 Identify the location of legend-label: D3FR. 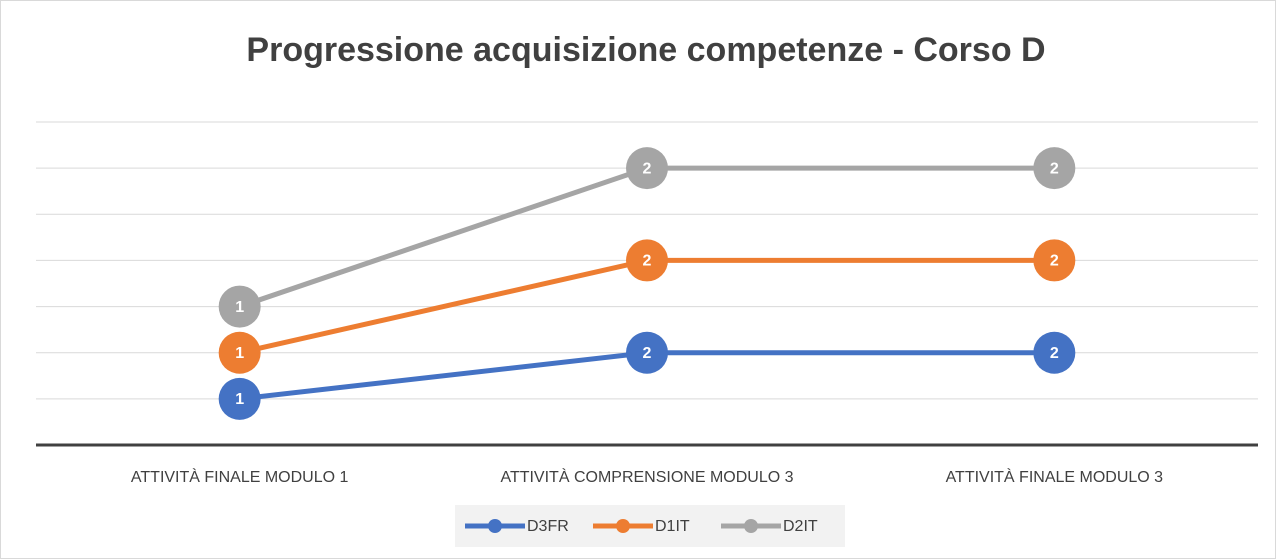
(548, 526).